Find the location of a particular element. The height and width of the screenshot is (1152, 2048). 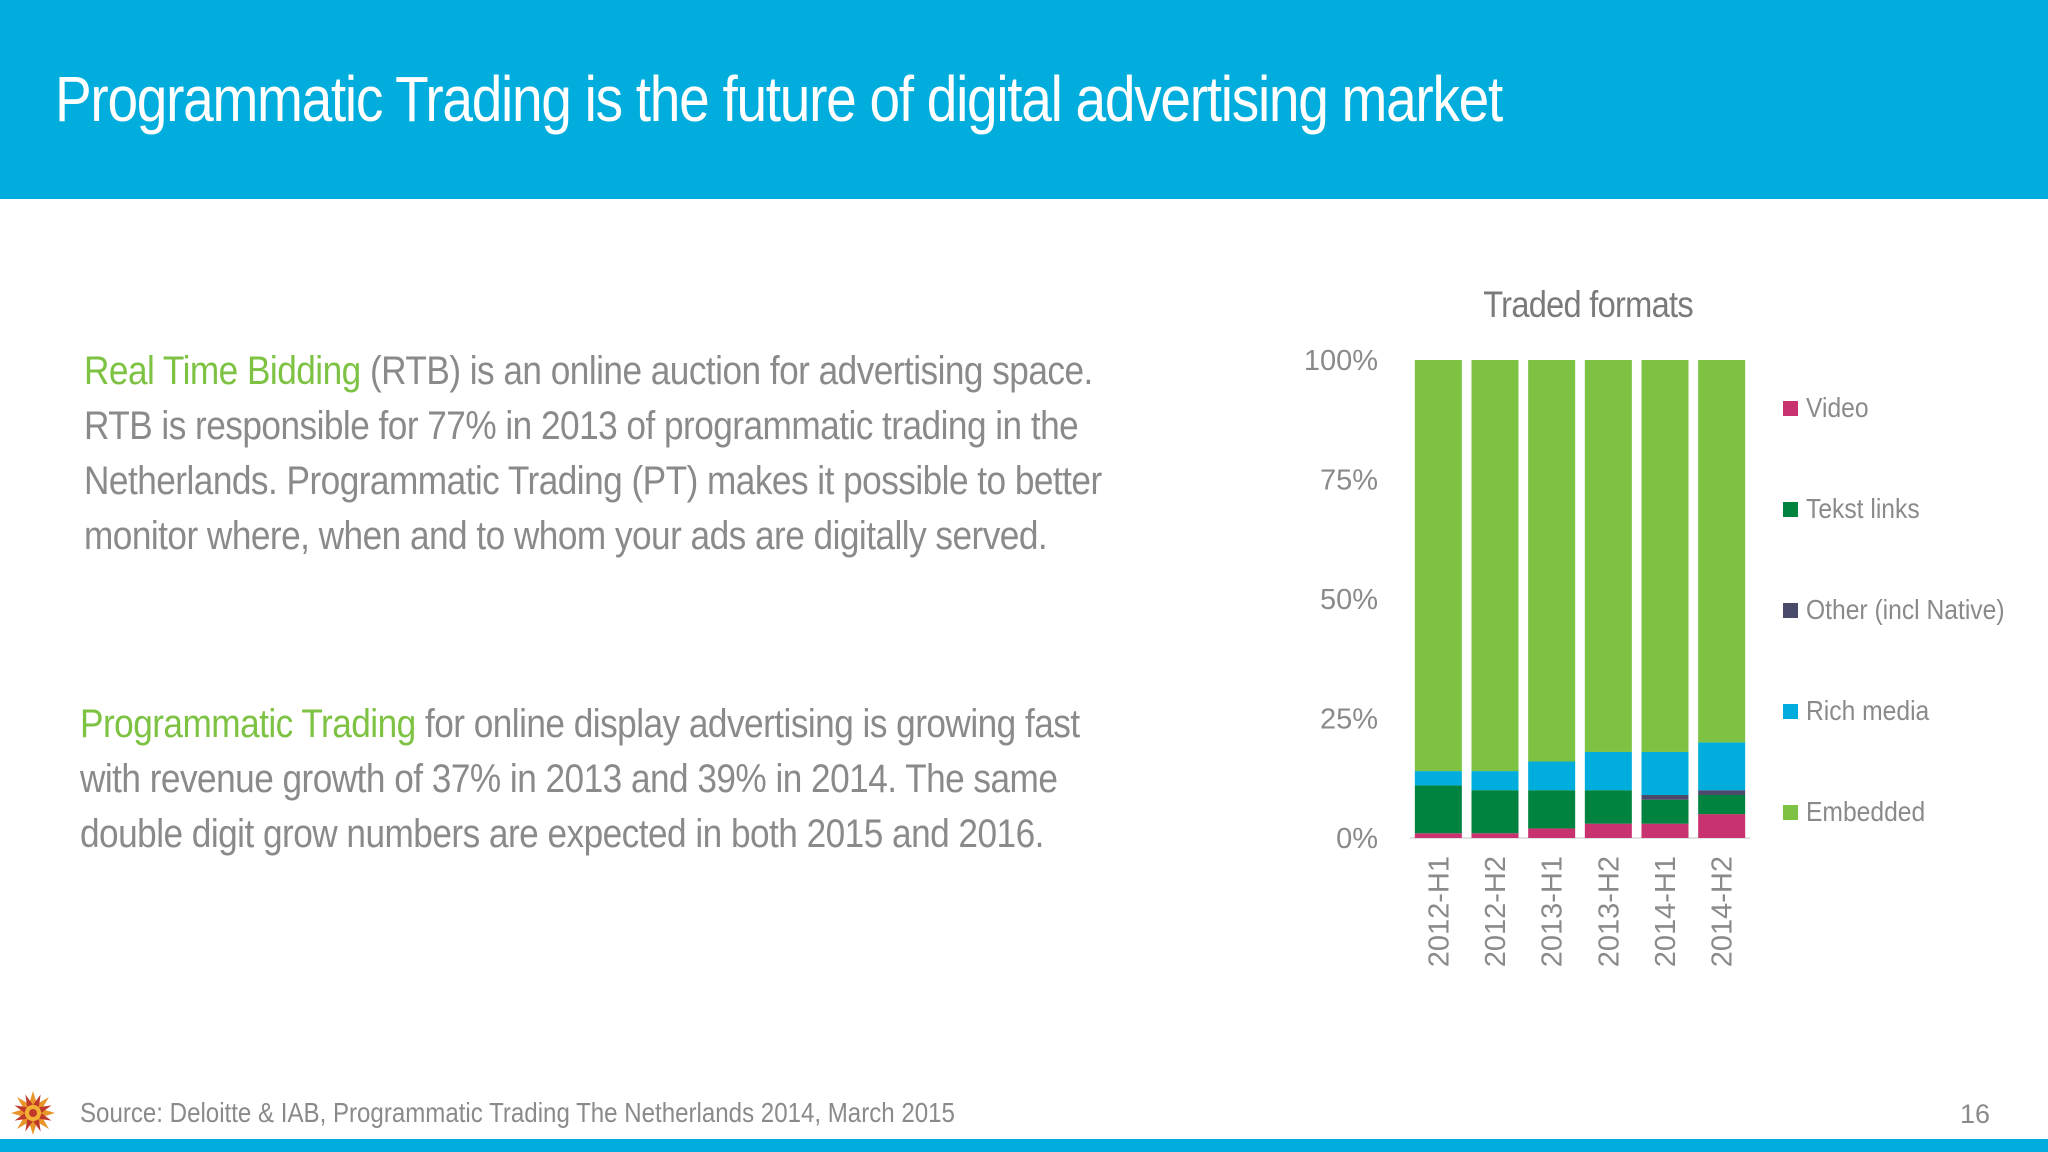

y-tick-label: 100% is located at coordinates (1341, 361).